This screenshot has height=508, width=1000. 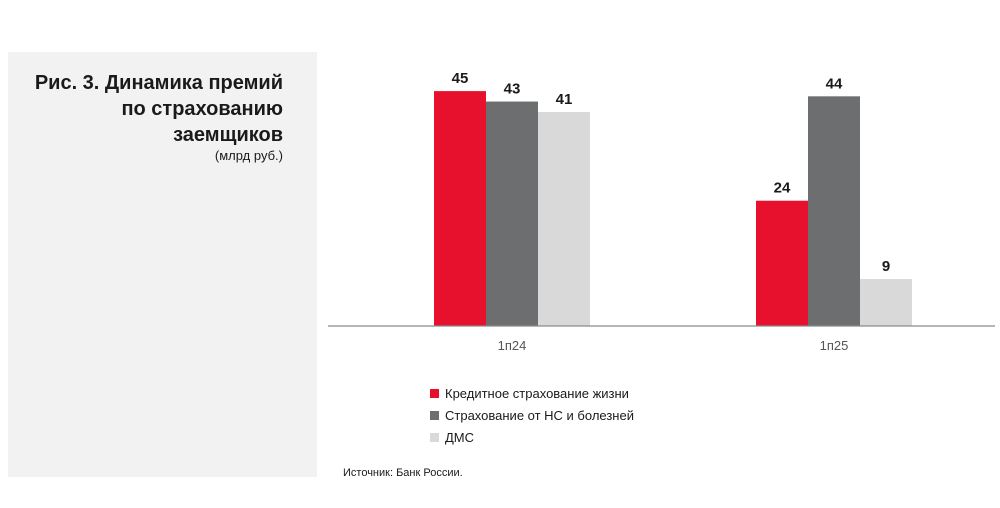 I want to click on data-label-1п25-series-1: 44, so click(x=834, y=83).